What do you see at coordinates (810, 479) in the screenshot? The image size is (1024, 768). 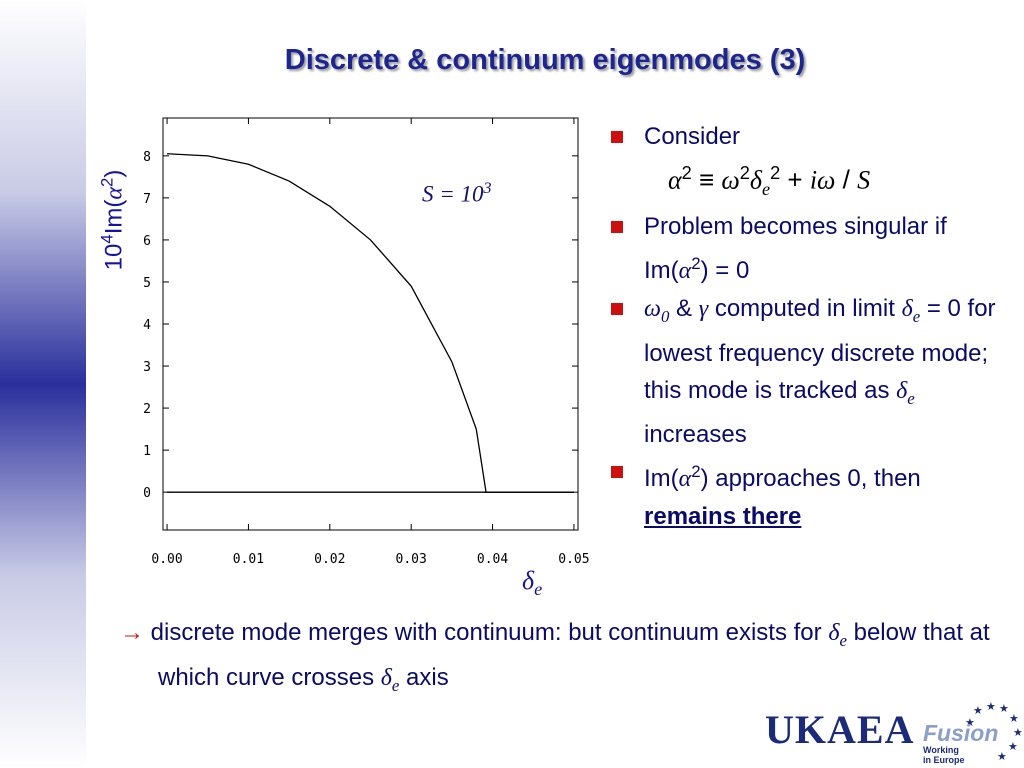 I see `text-run: ) approaches 0, then` at bounding box center [810, 479].